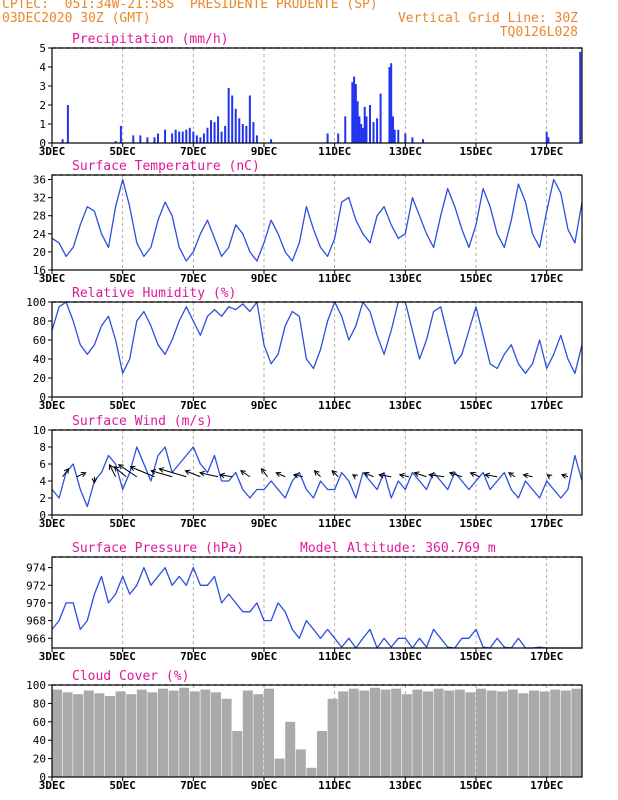  Describe the element at coordinates (317, 337) in the screenshot. I see `humidity-series-line` at that location.